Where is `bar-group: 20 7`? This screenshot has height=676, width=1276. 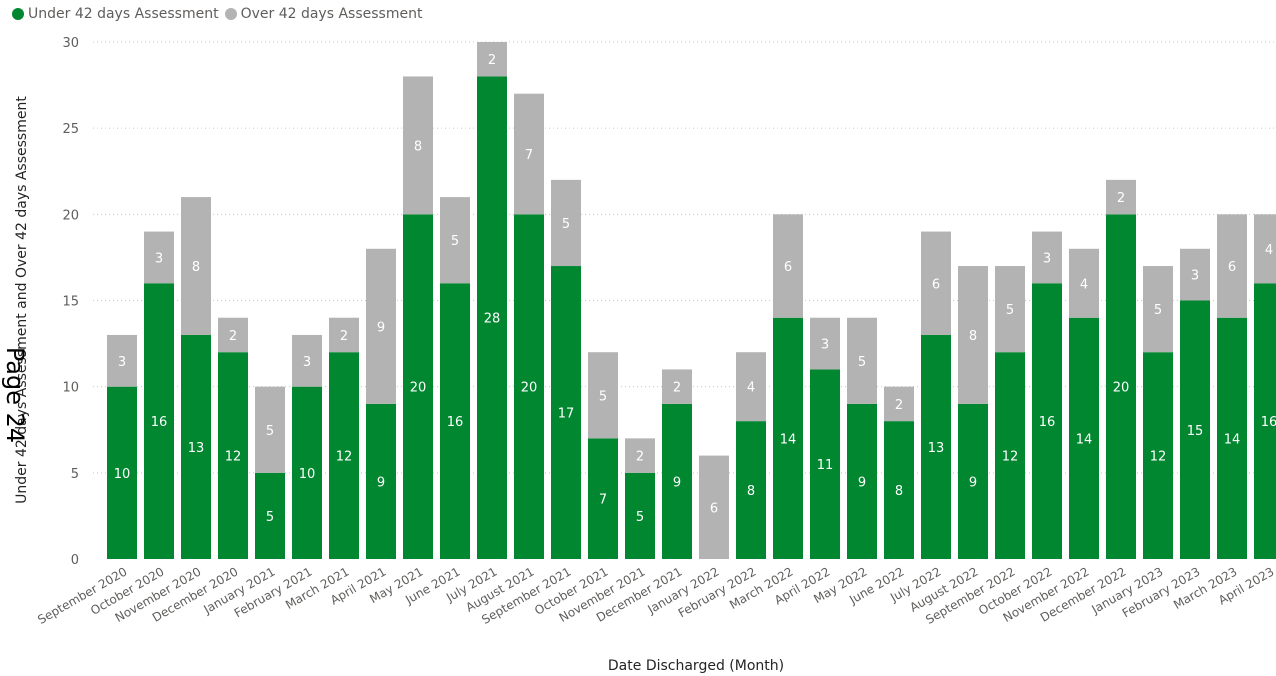 bar-group: 20 7 is located at coordinates (529, 326).